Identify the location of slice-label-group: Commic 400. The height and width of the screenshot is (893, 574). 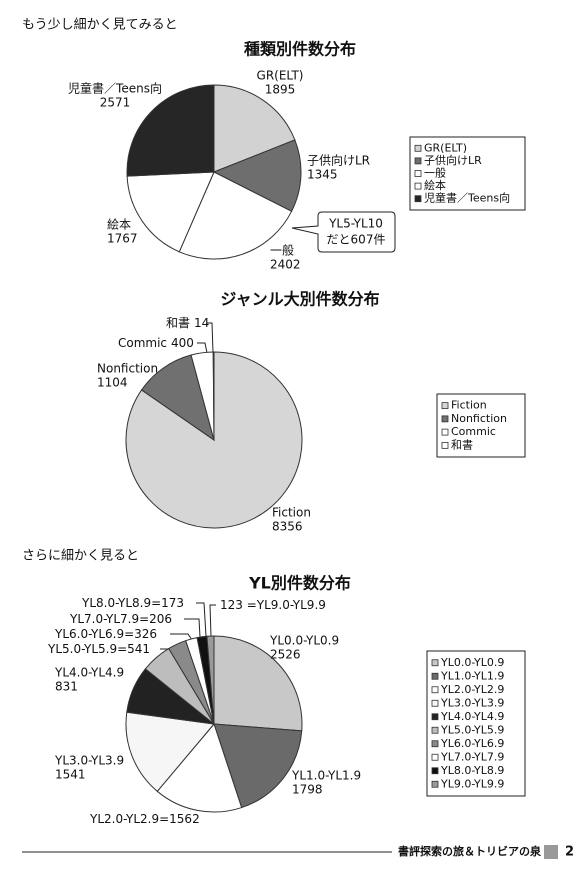
(156, 343).